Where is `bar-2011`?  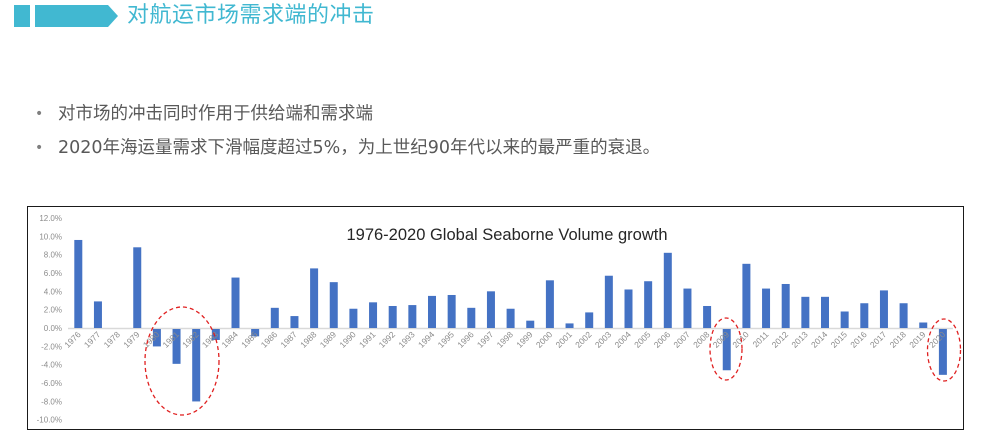 bar-2011 is located at coordinates (766, 308).